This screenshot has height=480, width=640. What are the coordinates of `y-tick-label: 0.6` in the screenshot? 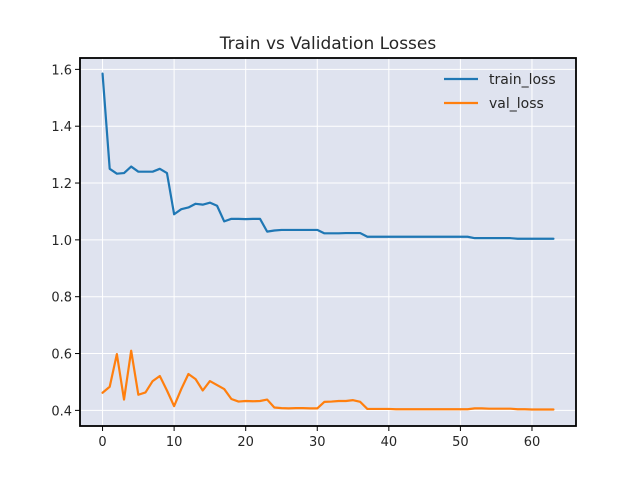 It's located at (61, 355).